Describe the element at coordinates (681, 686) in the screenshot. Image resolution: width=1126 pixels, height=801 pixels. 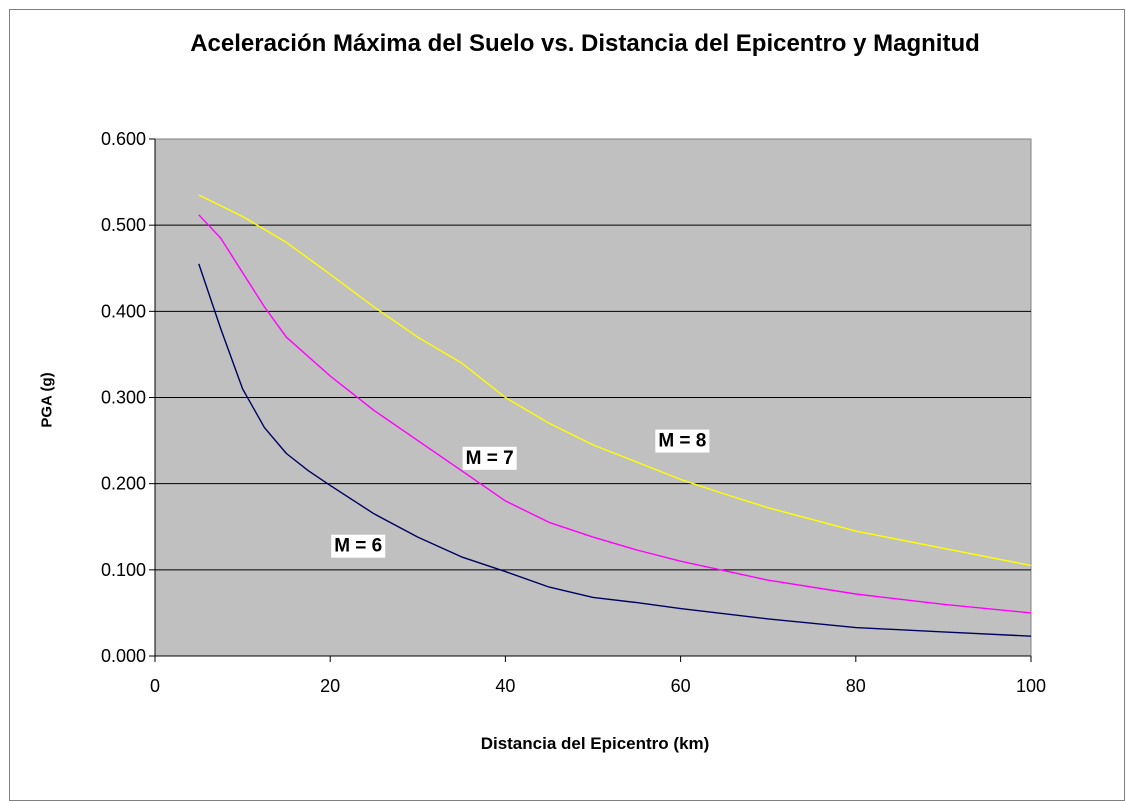
I see `x-tick-label-3: 60` at that location.